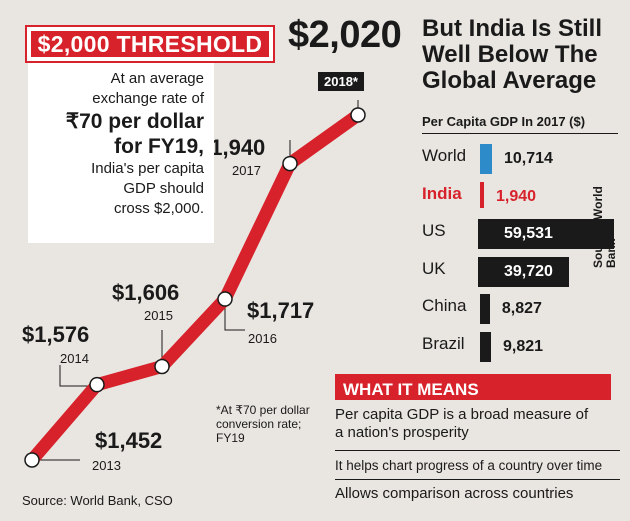  I want to click on note-line: for FY19,, so click(159, 146).